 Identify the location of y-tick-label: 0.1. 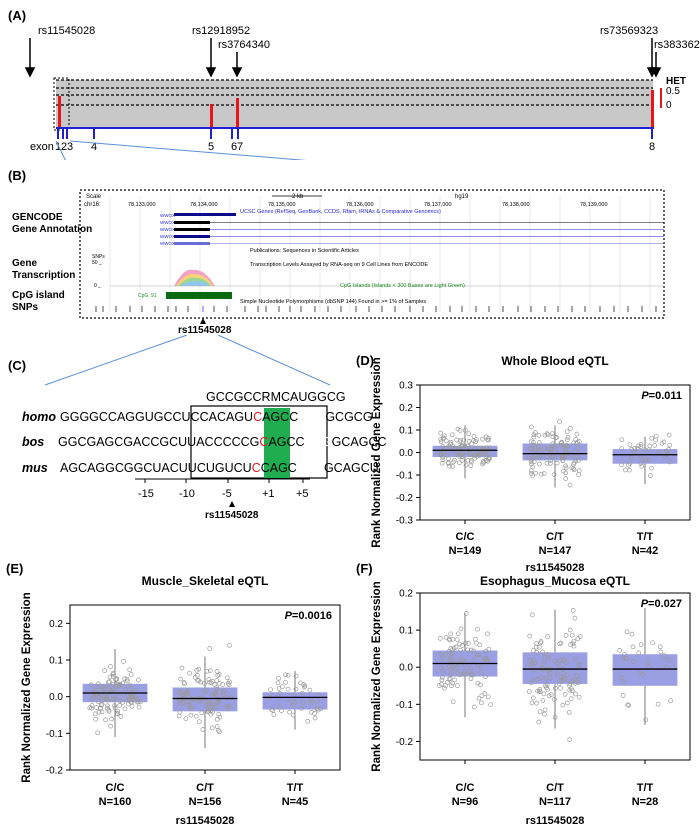
(406, 631).